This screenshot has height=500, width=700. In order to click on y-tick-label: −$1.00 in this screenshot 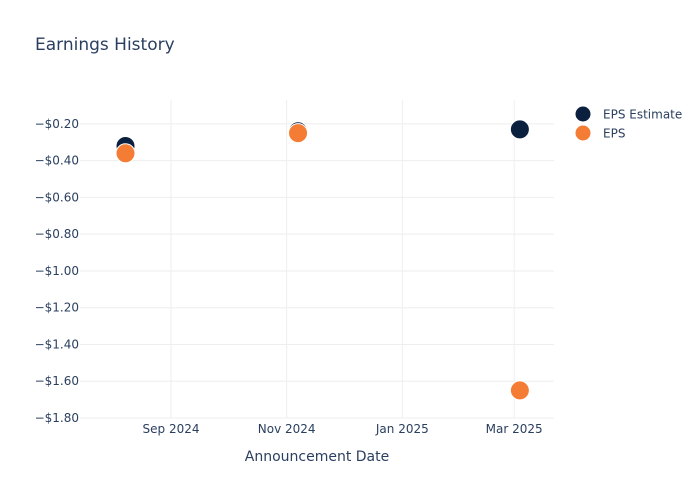, I will do `click(57, 271)`.